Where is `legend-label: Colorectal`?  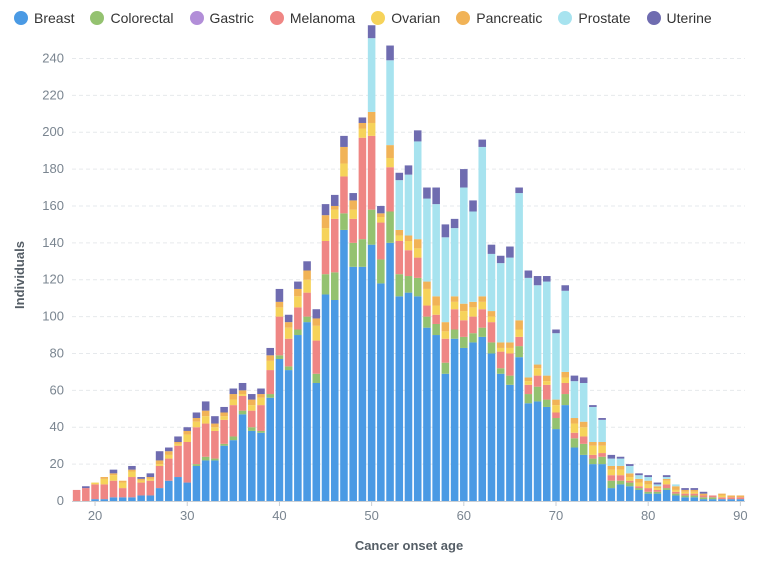 legend-label: Colorectal is located at coordinates (142, 18).